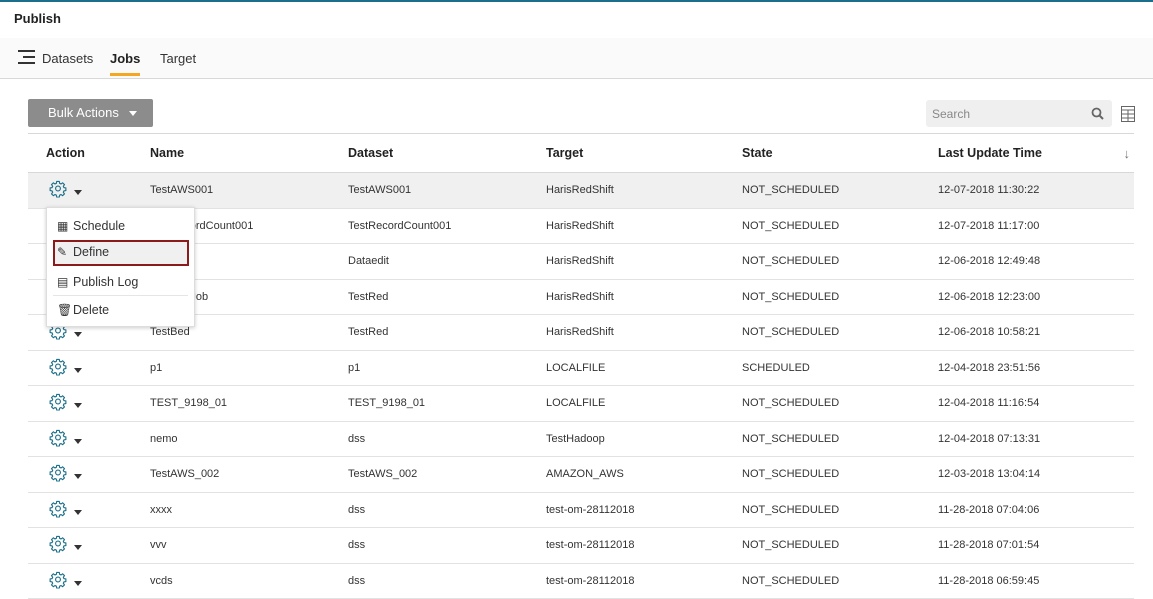 The image size is (1153, 599). What do you see at coordinates (382, 474) in the screenshot?
I see `dataset-cell: TestAWS_002` at bounding box center [382, 474].